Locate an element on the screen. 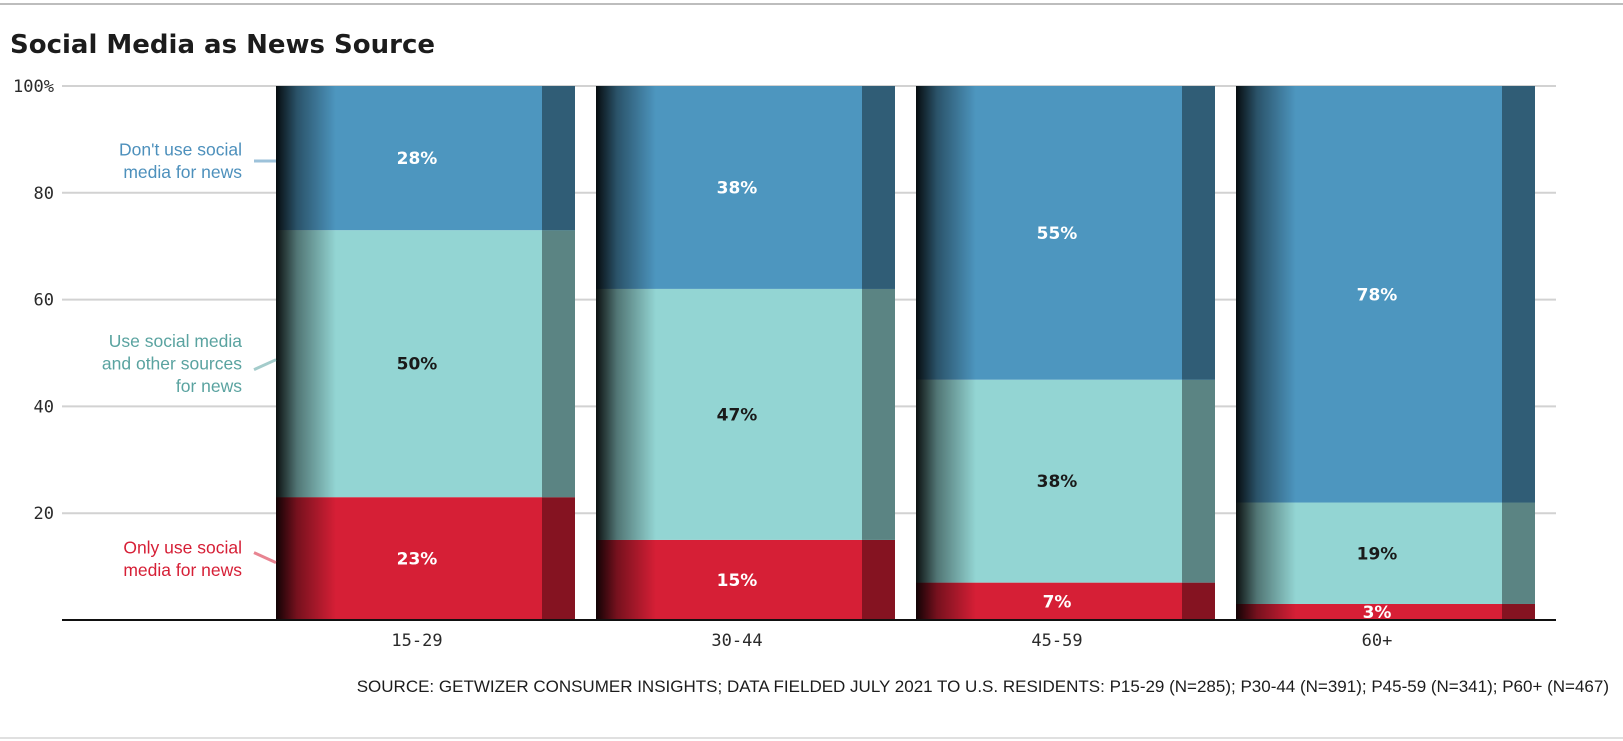 Image resolution: width=1623 pixels, height=741 pixels. data-label: 78% is located at coordinates (1377, 295).